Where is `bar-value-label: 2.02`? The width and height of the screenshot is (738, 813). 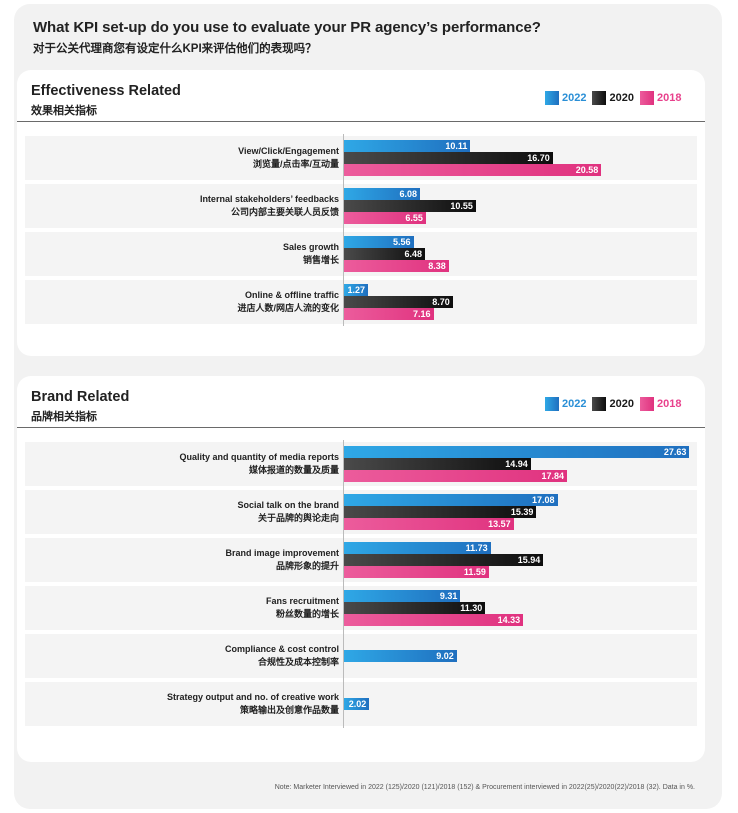 bar-value-label: 2.02 is located at coordinates (357, 704).